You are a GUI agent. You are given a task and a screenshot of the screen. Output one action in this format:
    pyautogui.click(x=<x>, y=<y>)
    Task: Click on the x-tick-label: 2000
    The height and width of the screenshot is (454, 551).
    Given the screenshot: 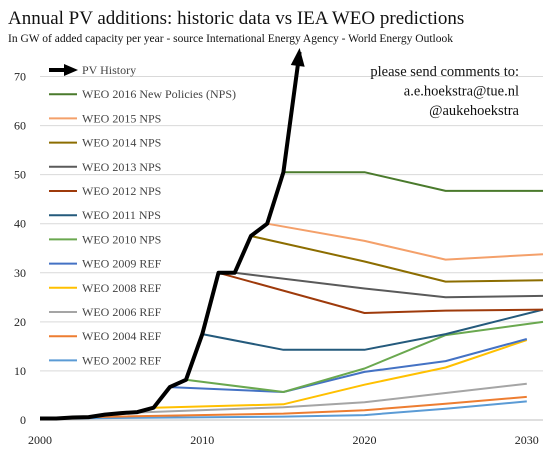 What is the action you would take?
    pyautogui.click(x=40, y=440)
    